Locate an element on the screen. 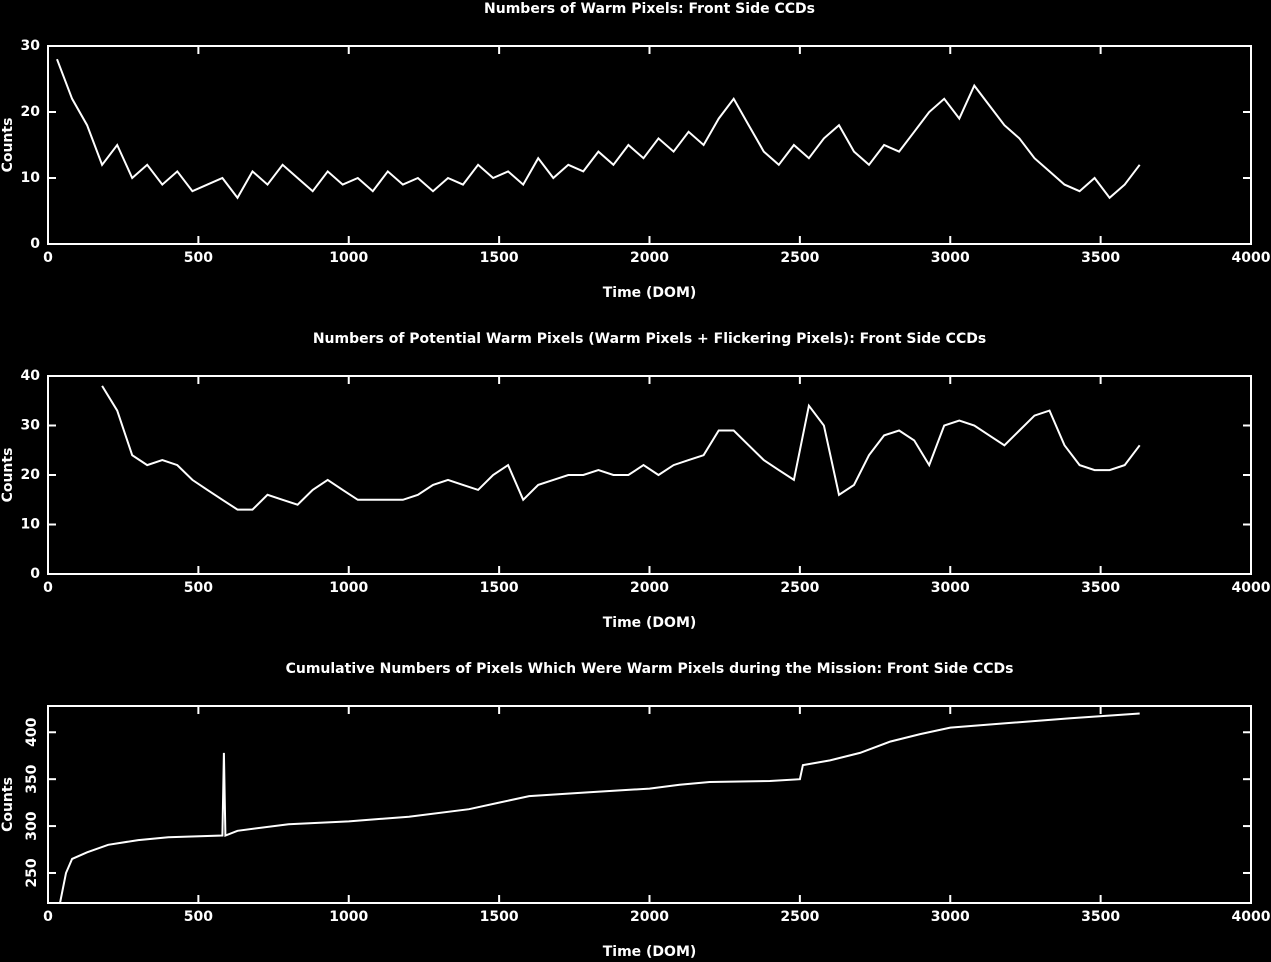  y-tick-label: 400 is located at coordinates (32, 731).